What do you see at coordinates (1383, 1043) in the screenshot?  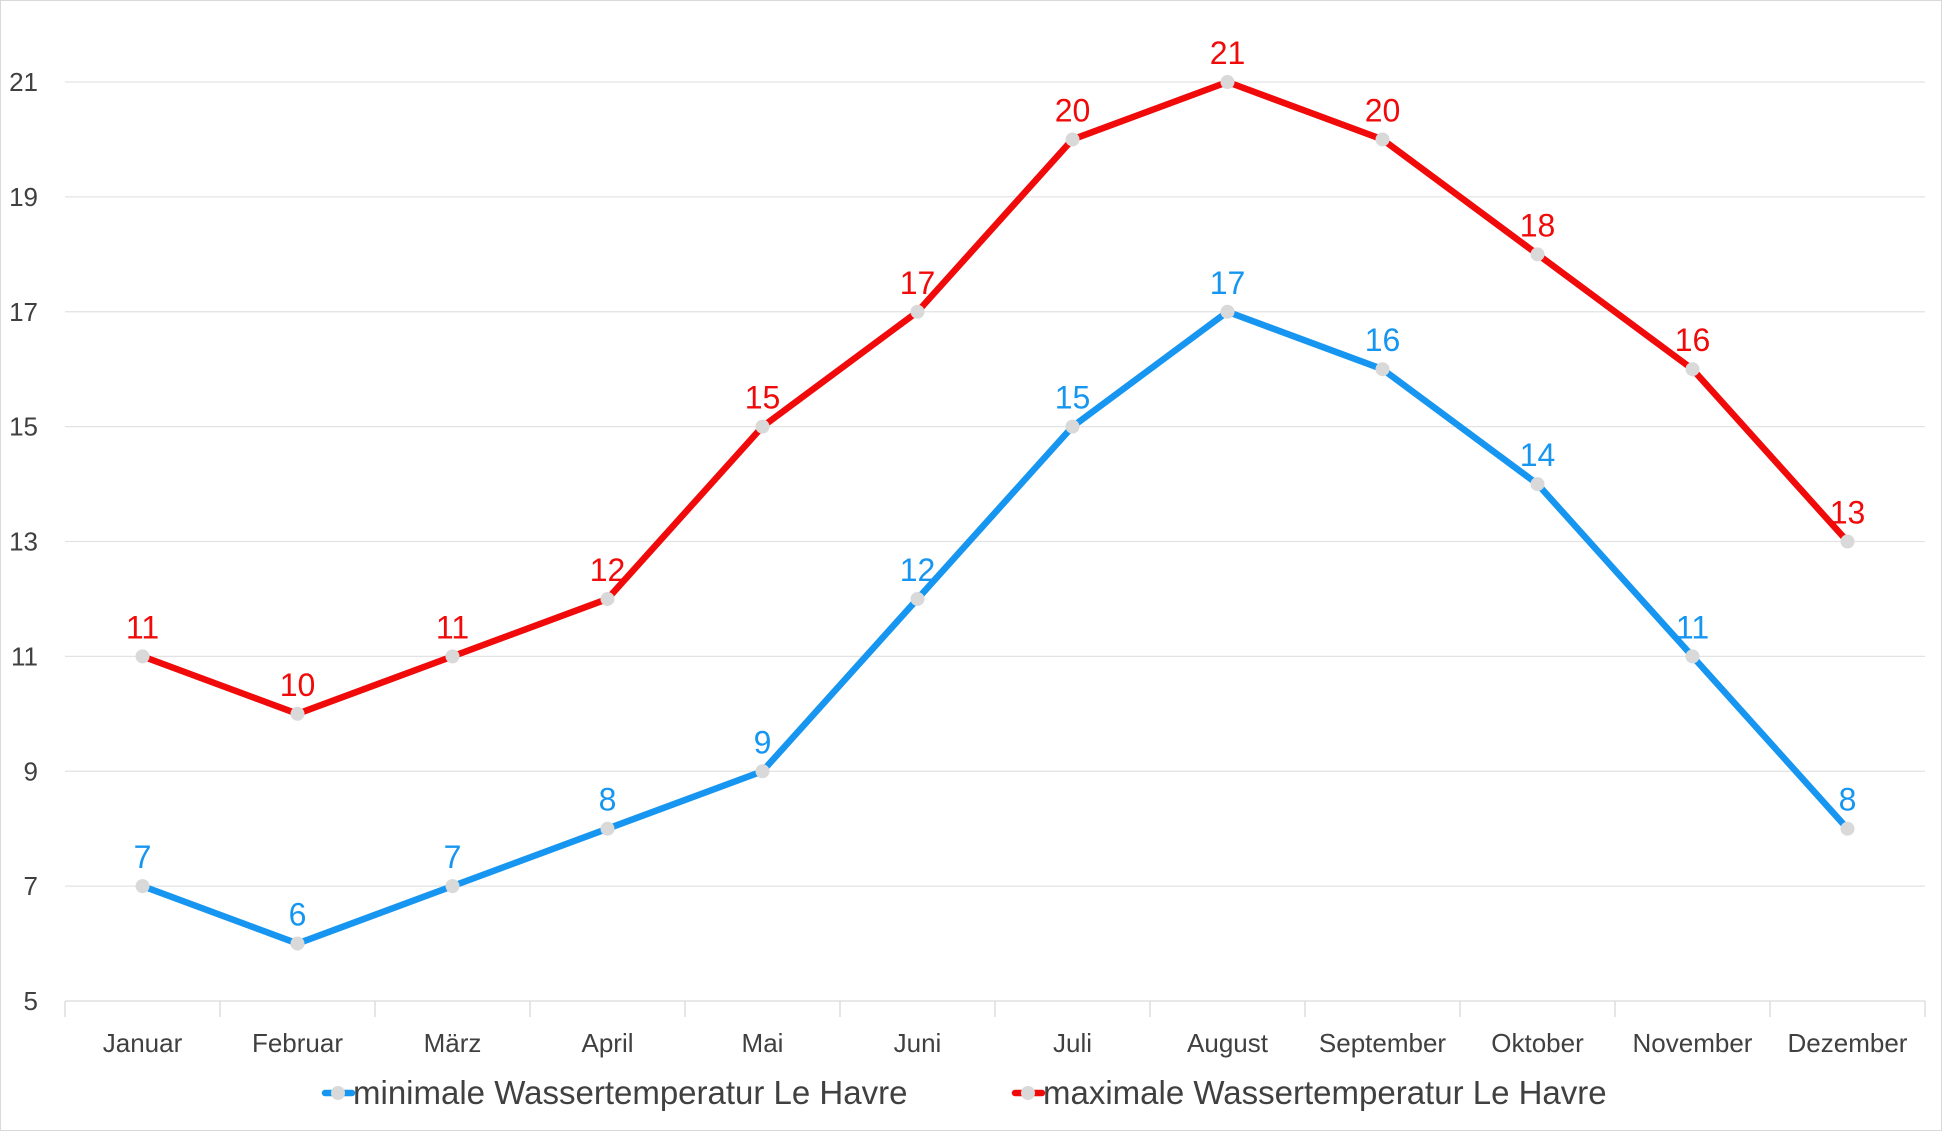 I see `x-tick-label: September` at bounding box center [1383, 1043].